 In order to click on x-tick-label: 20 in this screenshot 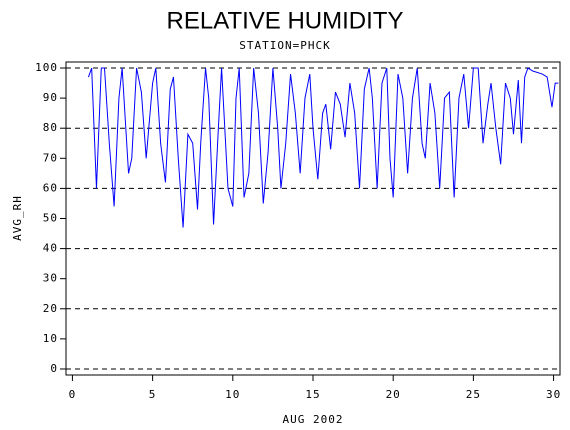, I will do `click(393, 394)`.